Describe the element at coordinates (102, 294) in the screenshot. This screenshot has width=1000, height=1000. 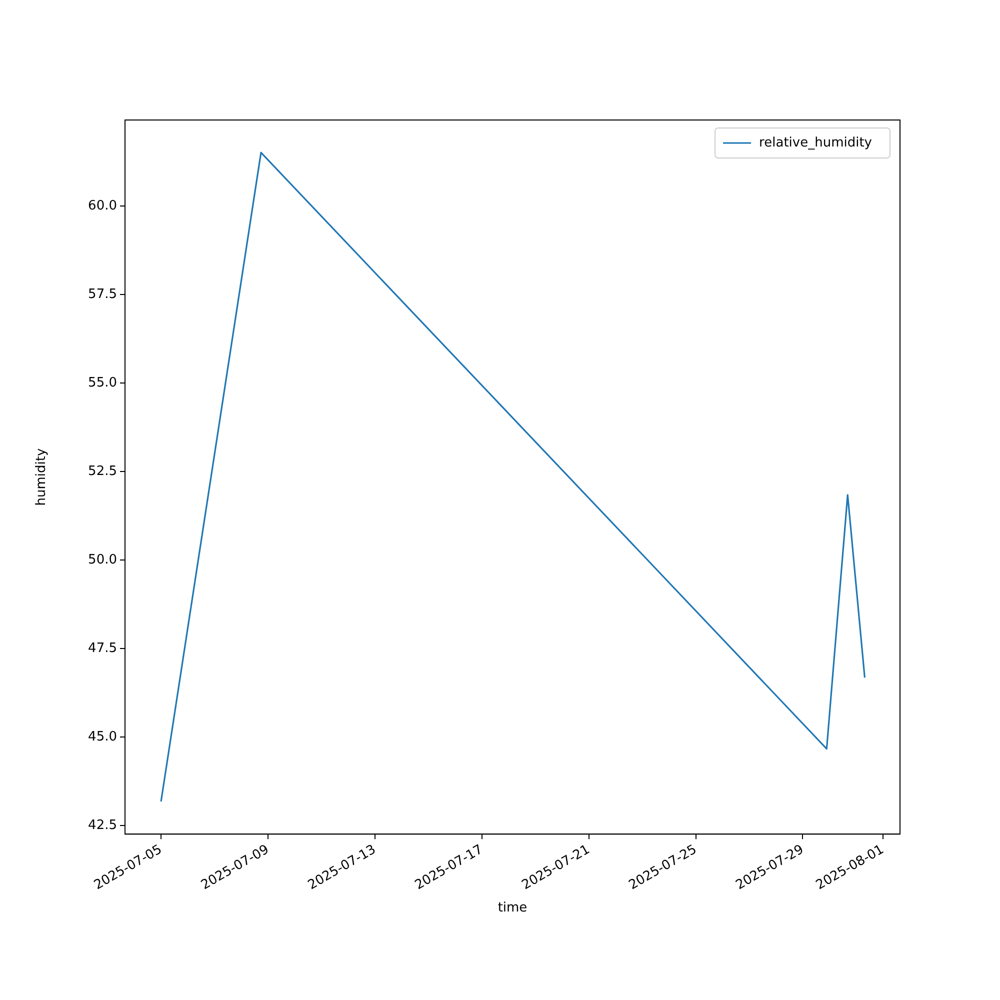
I see `y-tick-label: 57.5` at that location.